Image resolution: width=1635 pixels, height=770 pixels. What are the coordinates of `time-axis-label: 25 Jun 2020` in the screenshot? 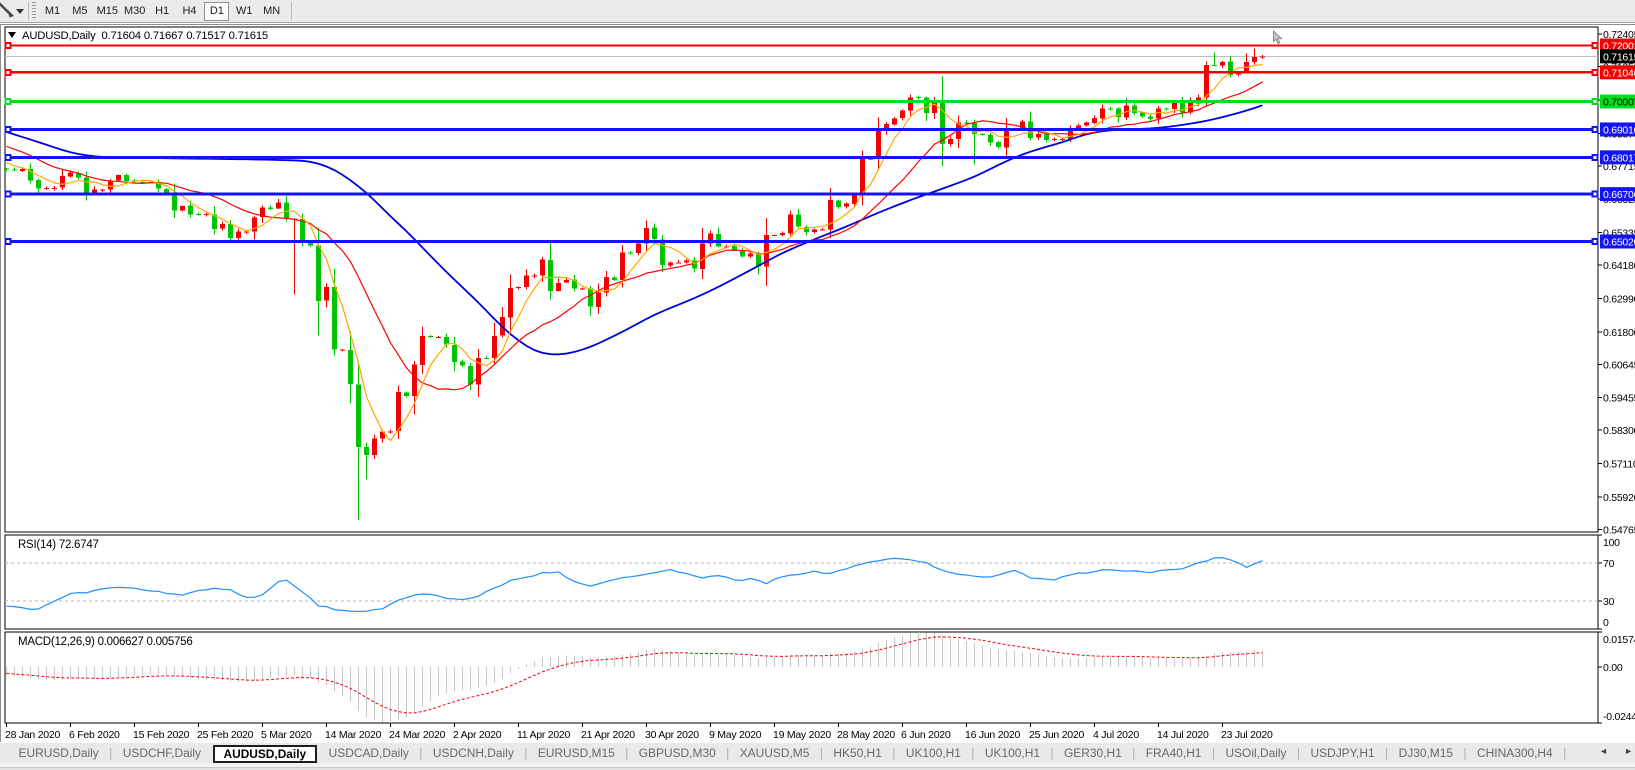 It's located at (1056, 735).